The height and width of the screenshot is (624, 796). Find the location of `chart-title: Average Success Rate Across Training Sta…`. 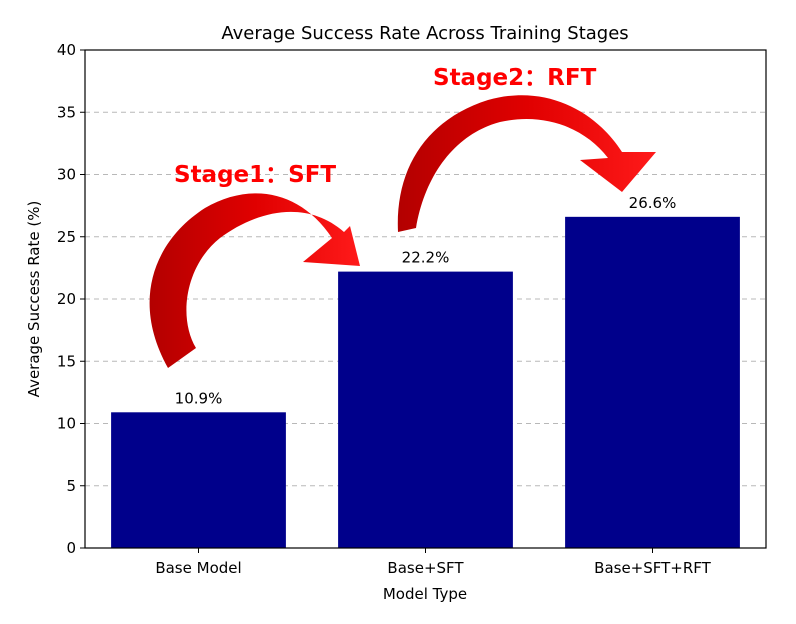

chart-title: Average Success Rate Across Training Sta… is located at coordinates (424, 33).